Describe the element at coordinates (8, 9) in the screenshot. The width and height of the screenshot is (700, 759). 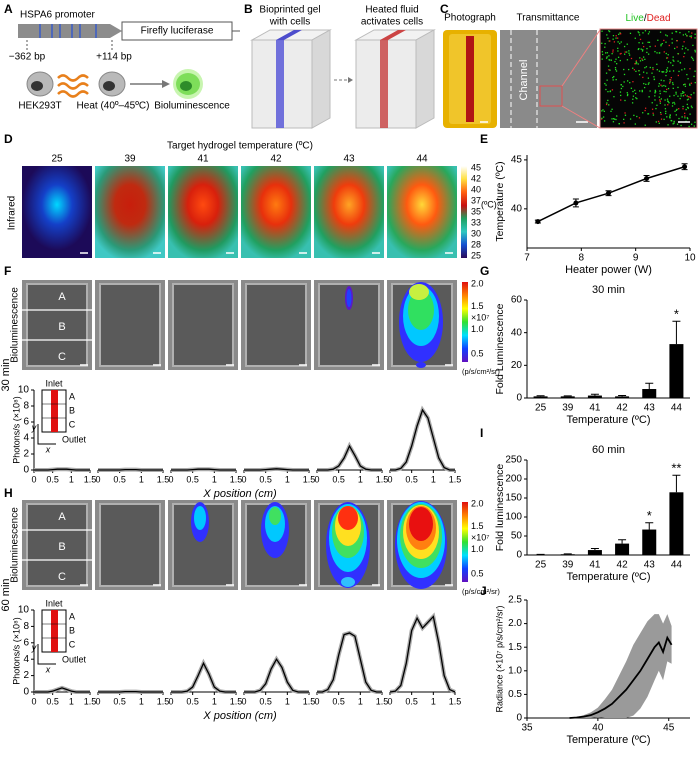
I see `panel-label: A` at that location.